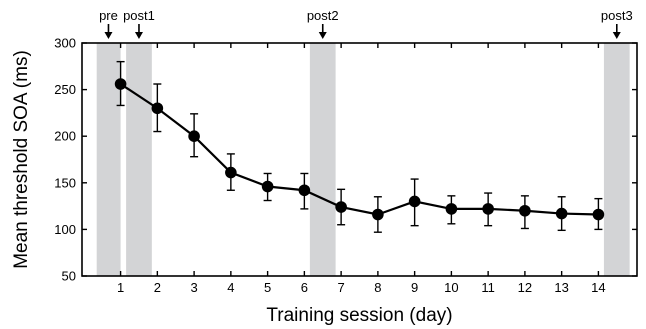  What do you see at coordinates (617, 15) in the screenshot?
I see `annotation-label-post3: post3` at bounding box center [617, 15].